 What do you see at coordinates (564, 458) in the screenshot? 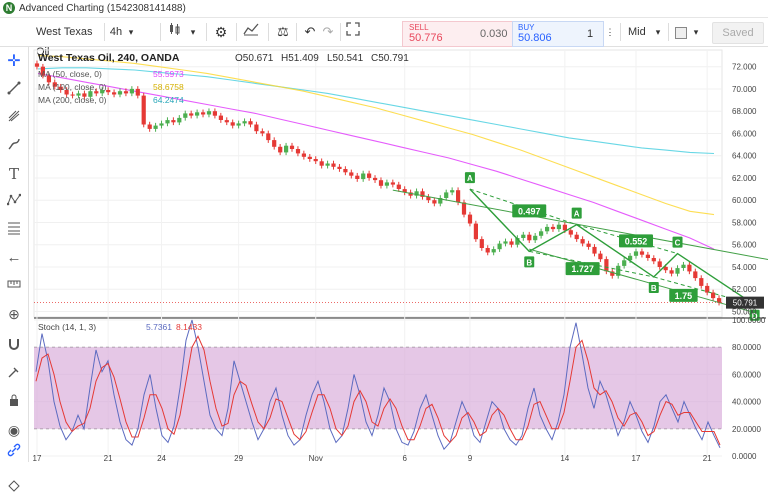
I see `time-tick-label: 14` at bounding box center [564, 458].